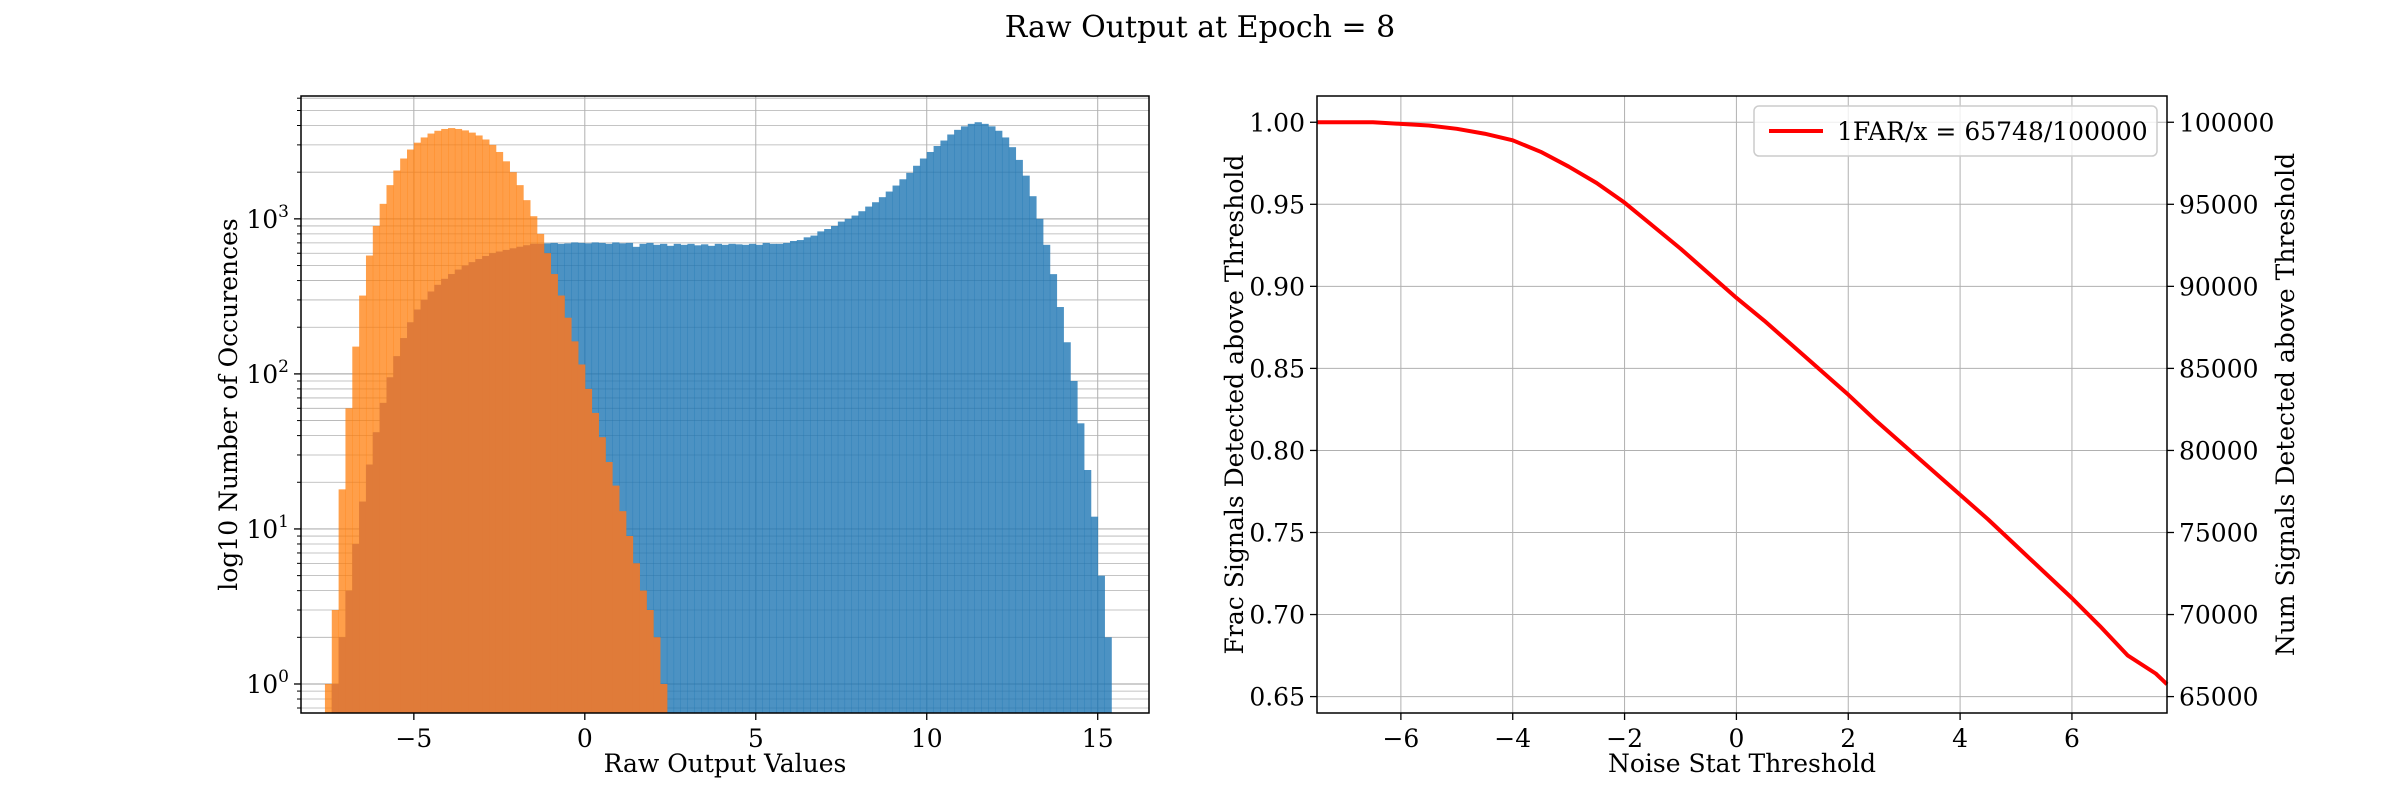 The width and height of the screenshot is (2400, 800). Describe the element at coordinates (2219, 368) in the screenshot. I see `detection-curve-right-y-tick-label: 85000` at that location.